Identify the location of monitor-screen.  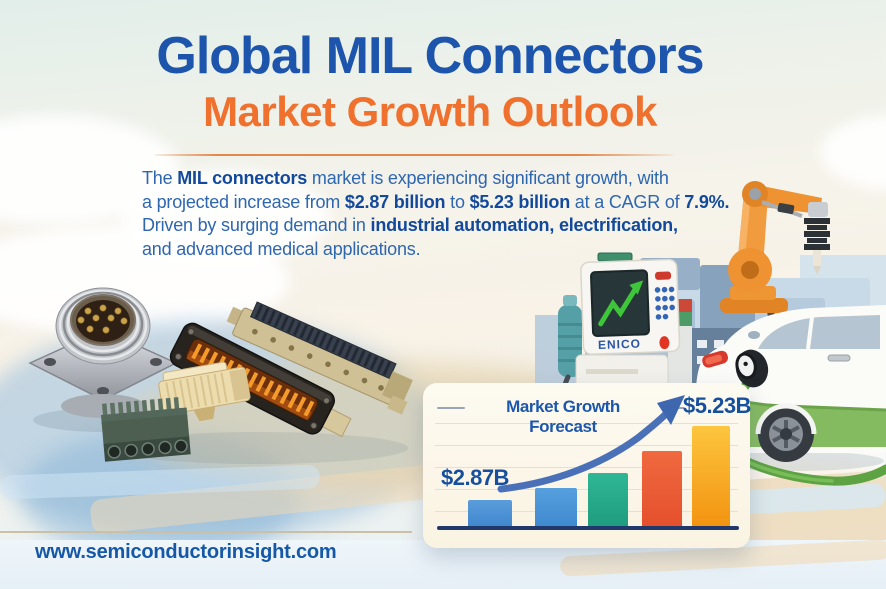
(620, 303).